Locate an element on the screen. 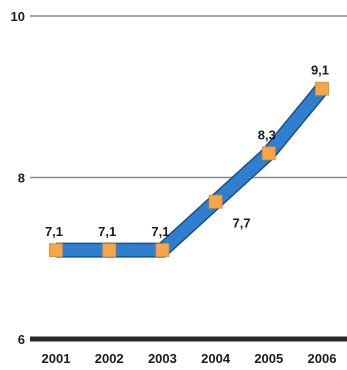  x-tick-label-2004: 2004 is located at coordinates (216, 358).